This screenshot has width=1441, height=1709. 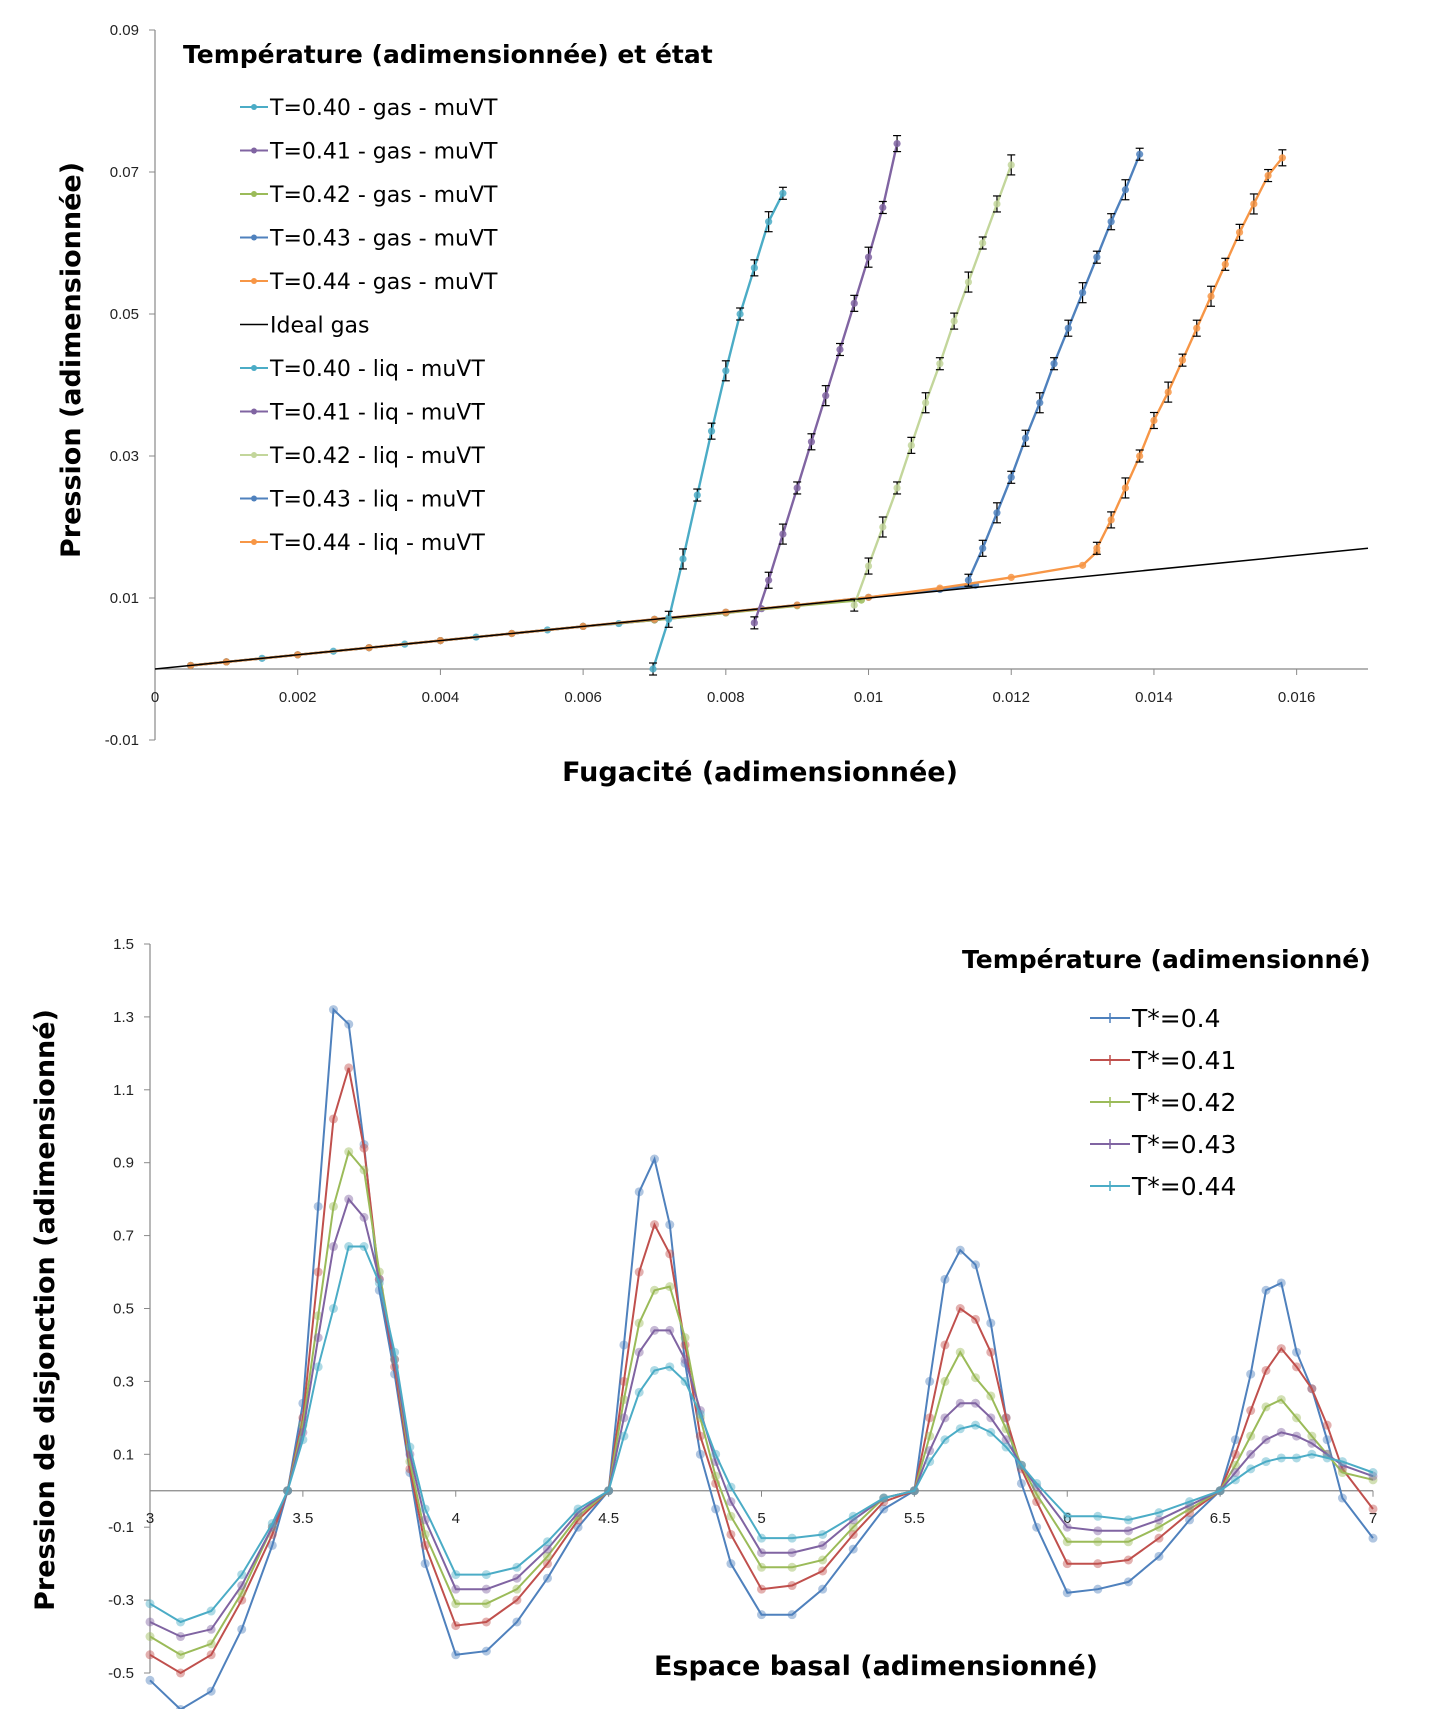 I want to click on fit-line, so click(x=825, y=383).